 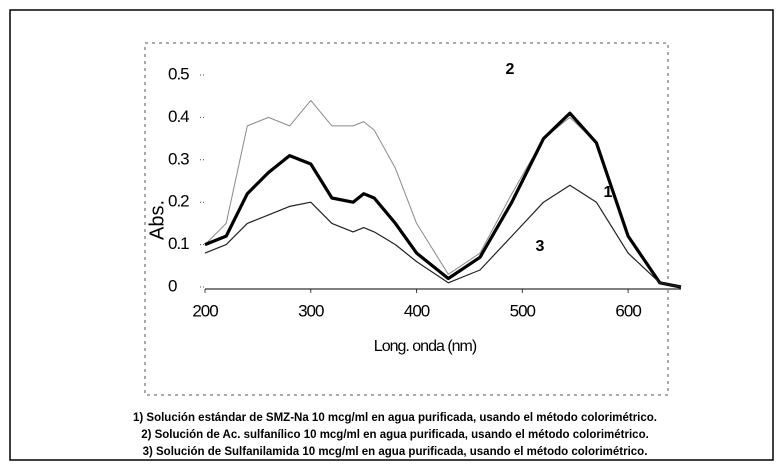 What do you see at coordinates (628, 310) in the screenshot?
I see `x-tick-label: 600` at bounding box center [628, 310].